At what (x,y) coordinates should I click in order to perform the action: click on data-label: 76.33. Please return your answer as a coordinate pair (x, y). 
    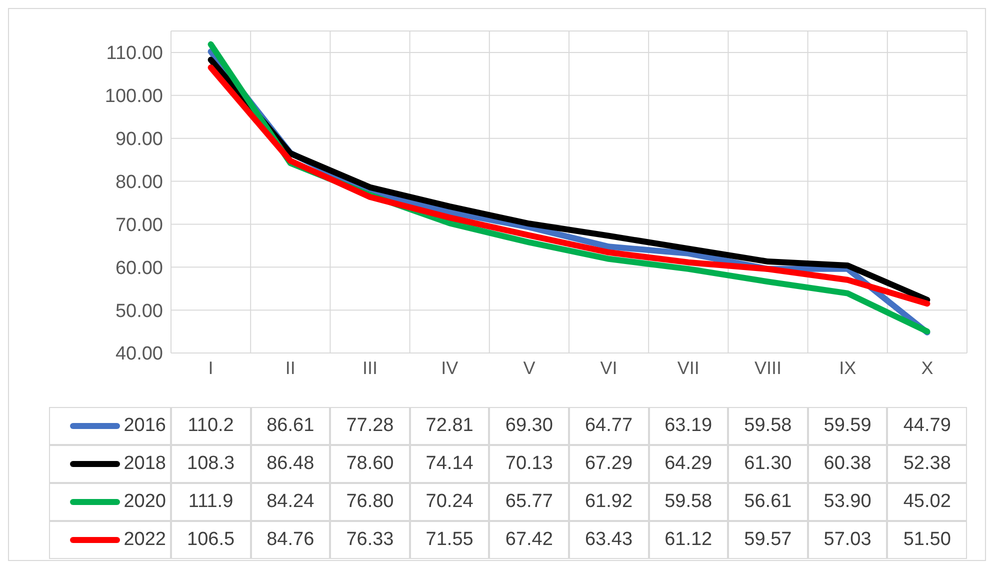
    Looking at the image, I should click on (370, 540).